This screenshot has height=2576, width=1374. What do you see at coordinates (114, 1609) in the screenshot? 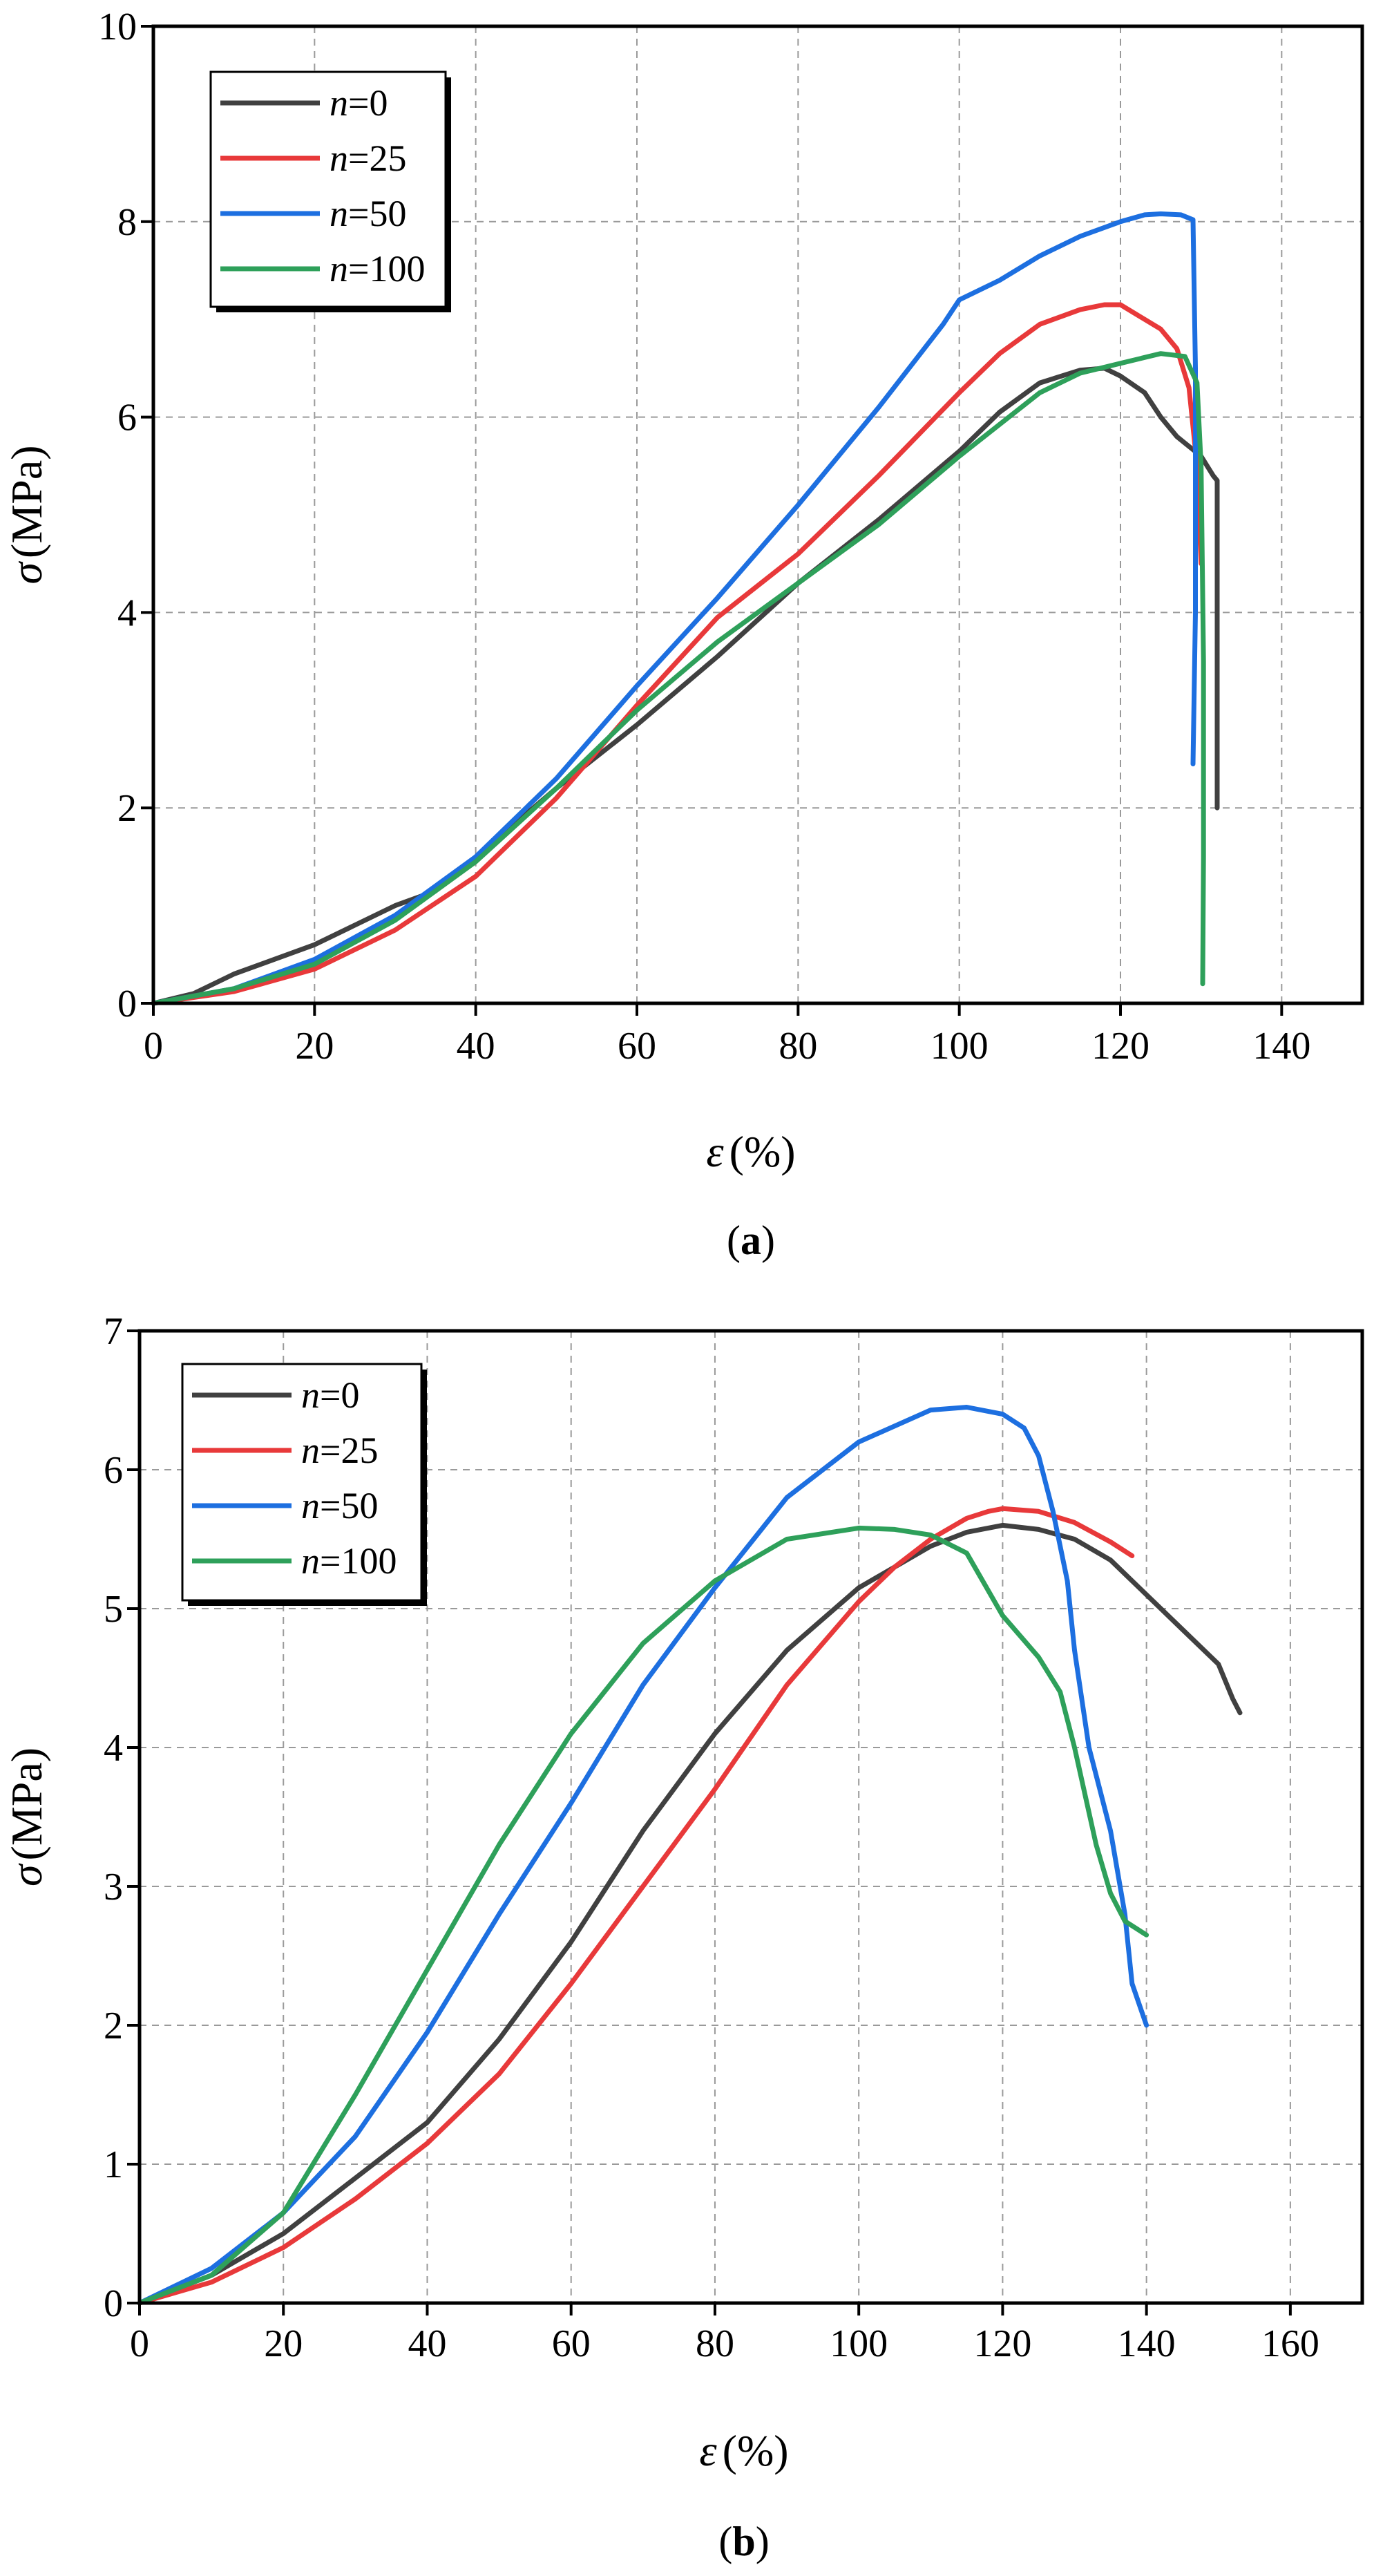
I see `y-tick-label: 5` at bounding box center [114, 1609].